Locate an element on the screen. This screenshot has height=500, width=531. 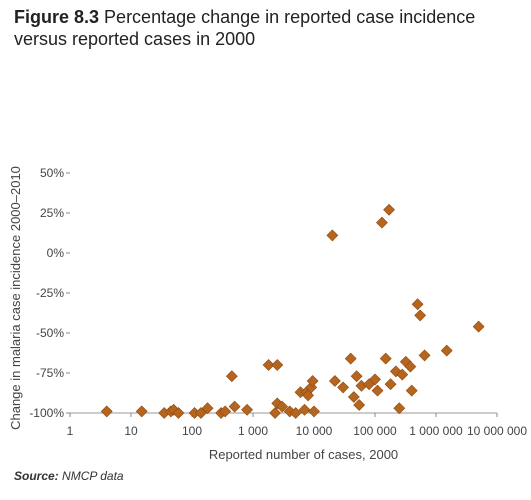
y-tick-label: -25% is located at coordinates (50, 293).